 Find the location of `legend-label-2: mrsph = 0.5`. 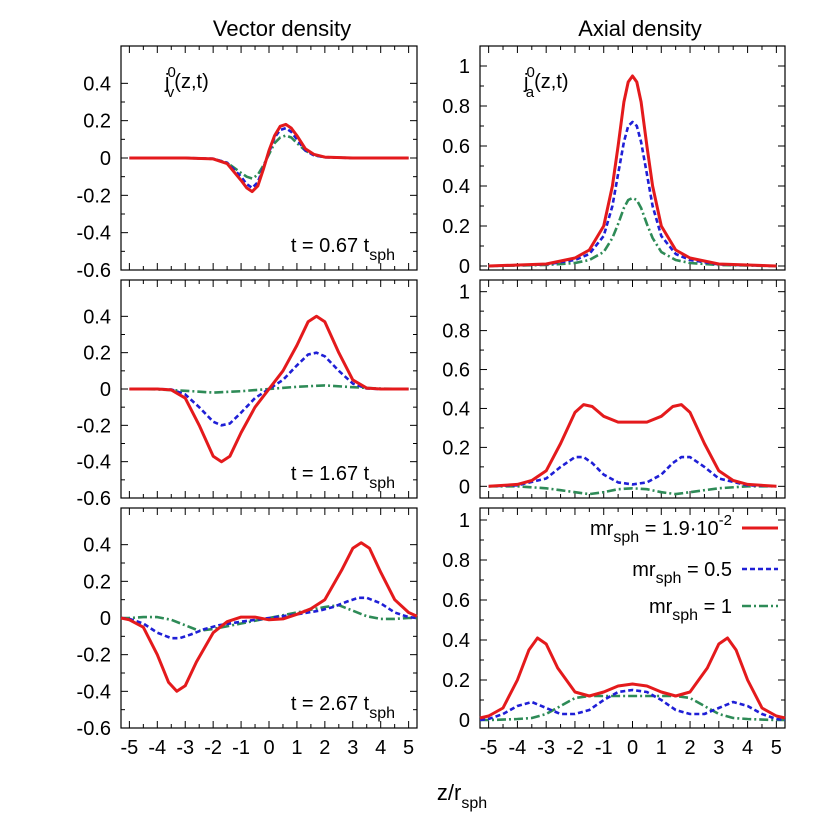

legend-label-2: mrsph = 0.5 is located at coordinates (682, 573).